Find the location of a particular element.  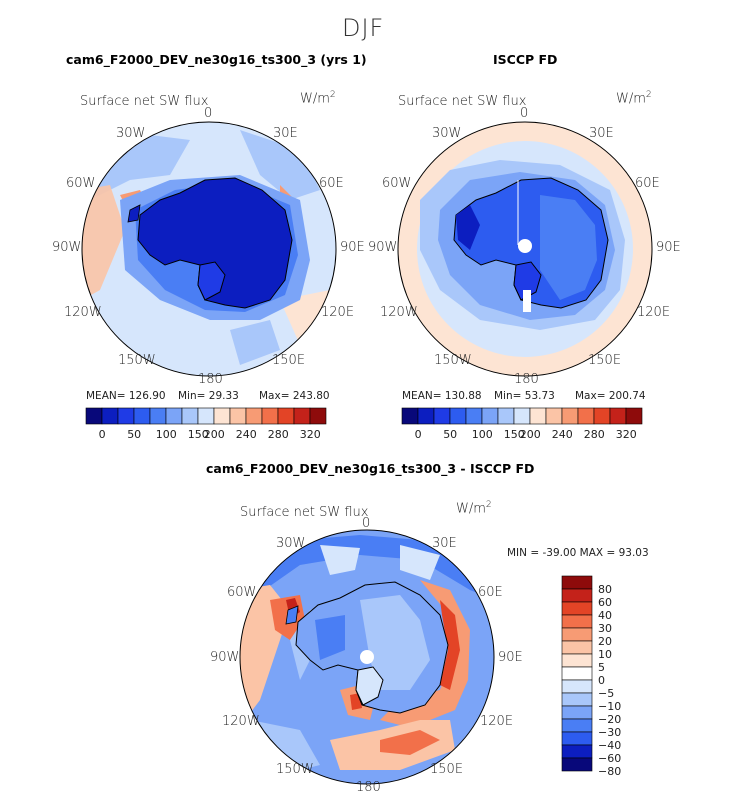

colorbar-swatch-obs is located at coordinates (634, 416).